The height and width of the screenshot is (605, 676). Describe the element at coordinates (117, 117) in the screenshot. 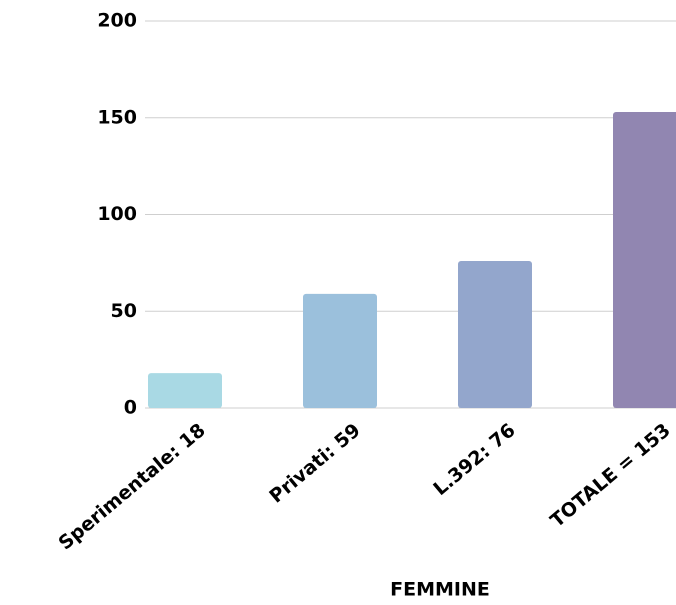

I see `y-tick-label: 150` at that location.